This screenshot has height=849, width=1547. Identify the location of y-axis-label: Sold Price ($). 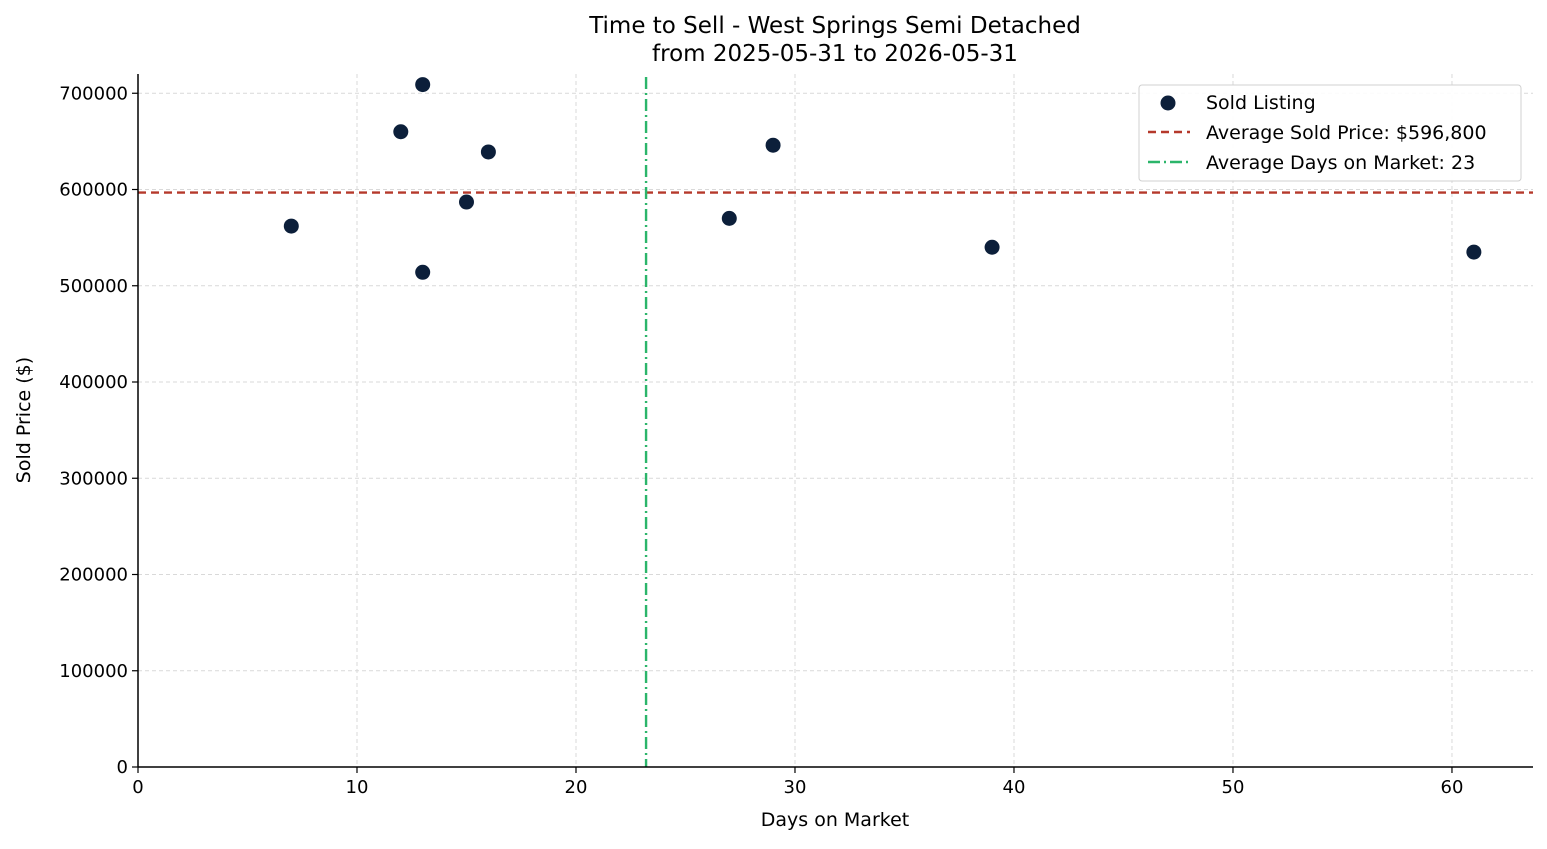
(24, 420).